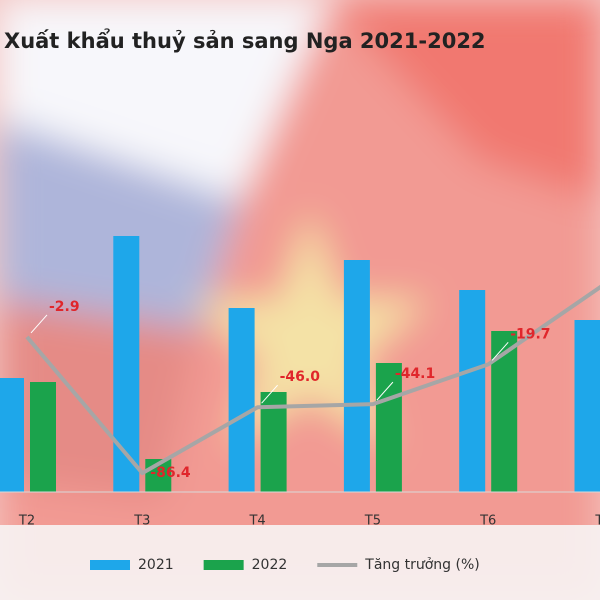 The image size is (600, 600). Describe the element at coordinates (64, 307) in the screenshot. I see `data-label: -2.9` at that location.